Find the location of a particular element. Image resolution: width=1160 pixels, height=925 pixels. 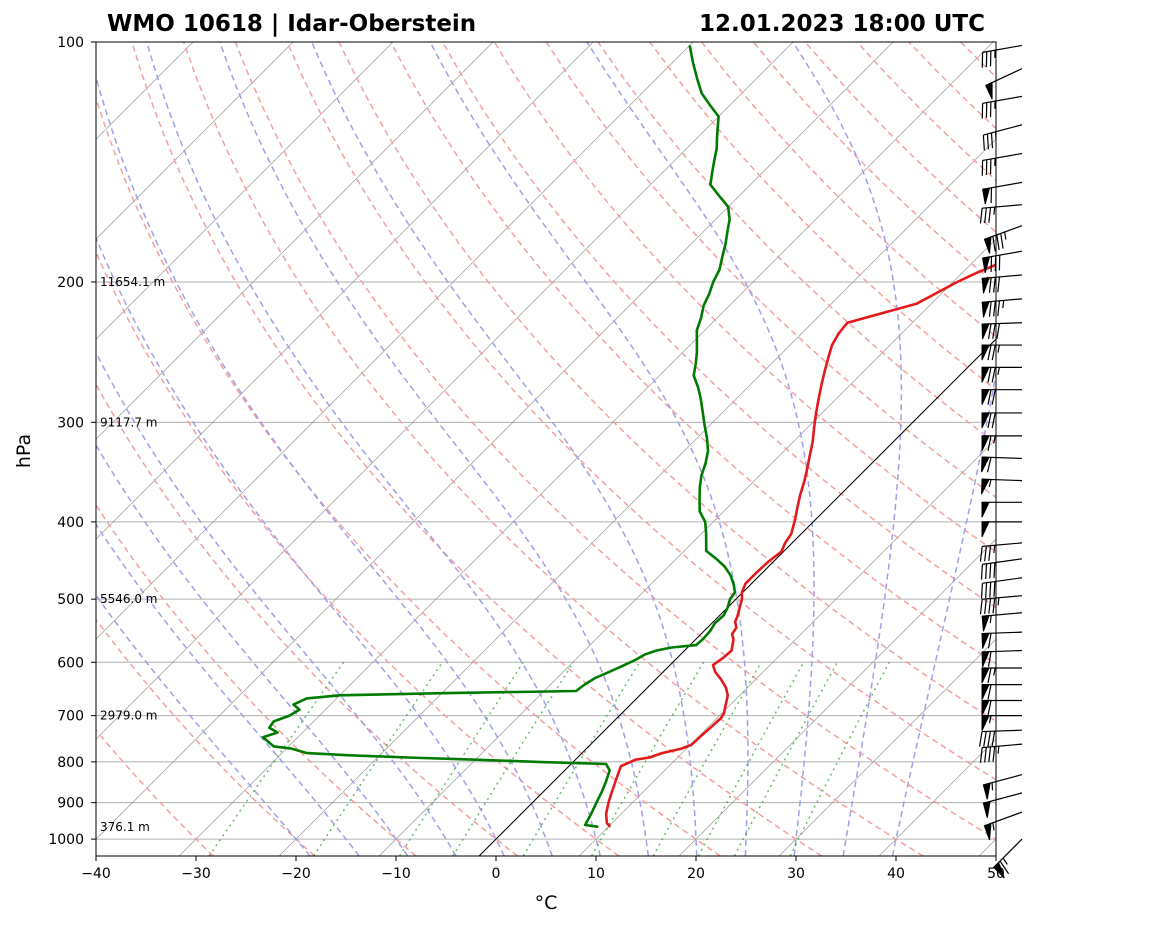

y-tick-label: 1000 is located at coordinates (66, 840).